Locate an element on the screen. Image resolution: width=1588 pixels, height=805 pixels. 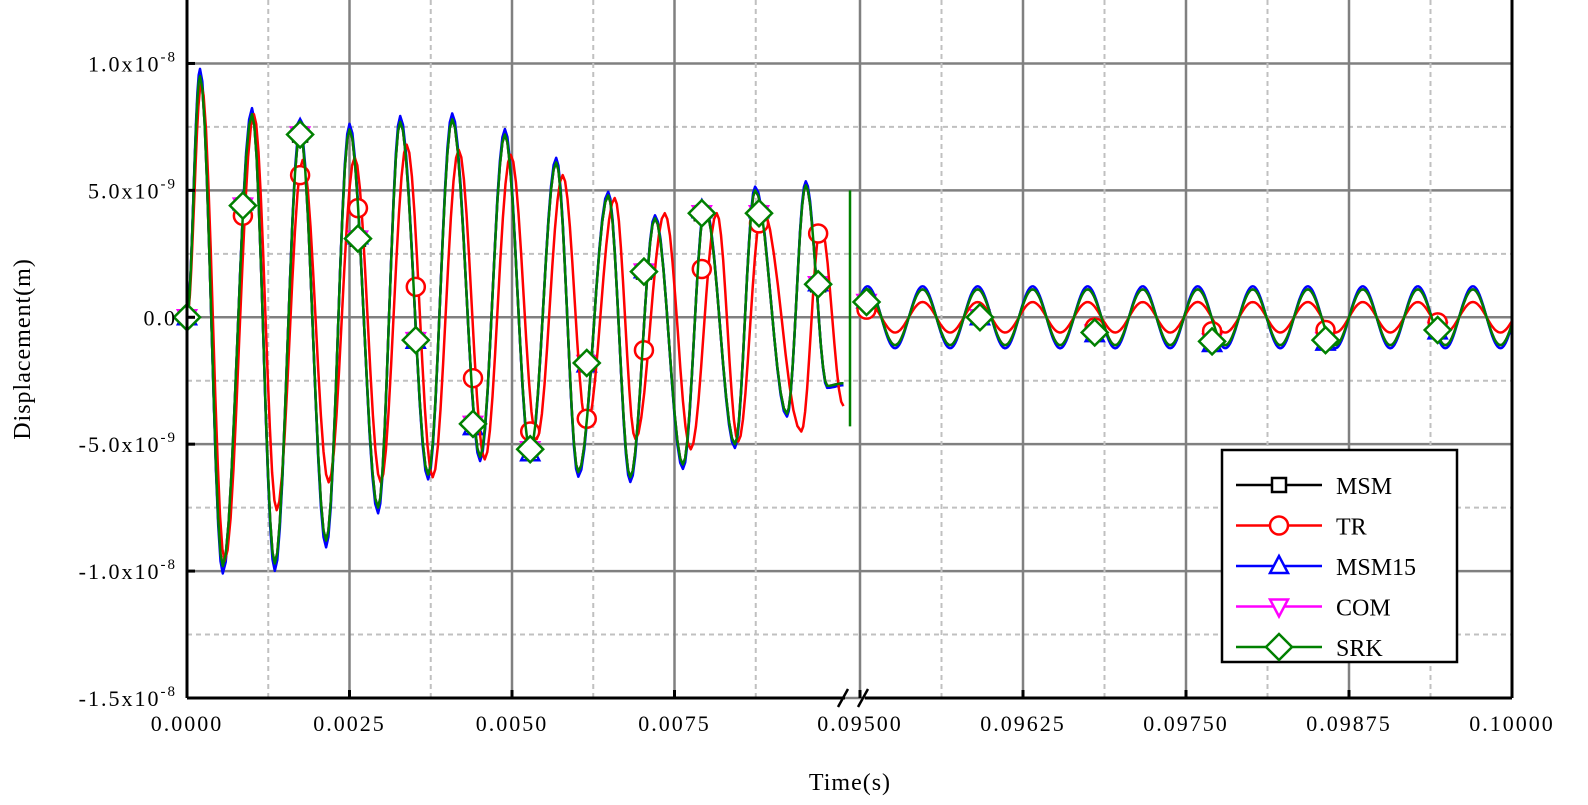
legend-item-srk: SRK is located at coordinates (1309, 647).